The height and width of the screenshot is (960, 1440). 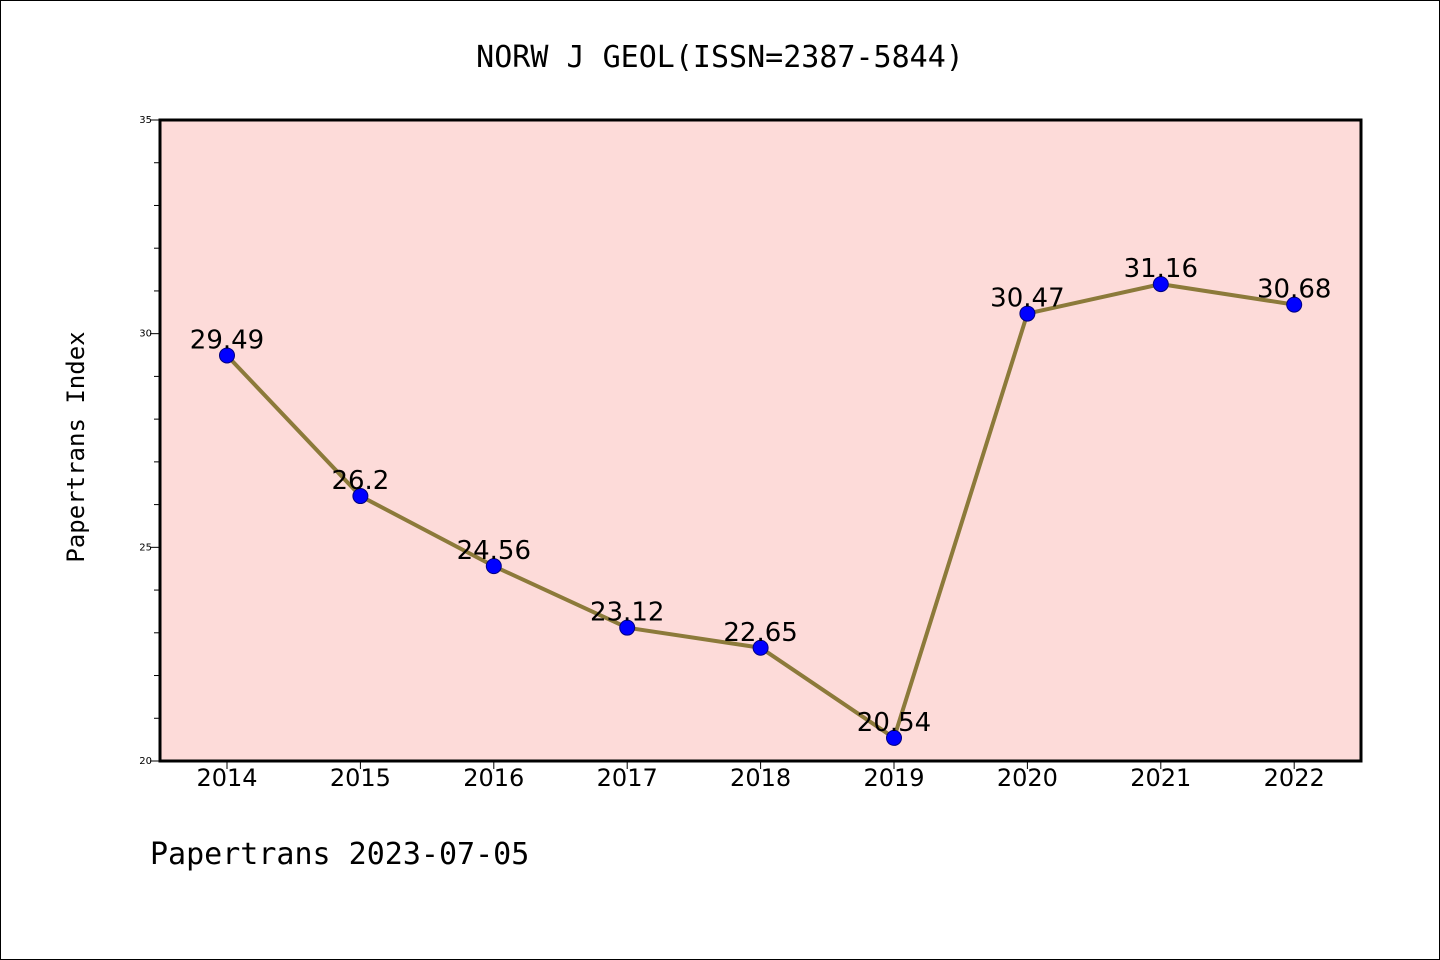 I want to click on y-axis-ticks: 20 25 30 35, so click(x=149, y=441).